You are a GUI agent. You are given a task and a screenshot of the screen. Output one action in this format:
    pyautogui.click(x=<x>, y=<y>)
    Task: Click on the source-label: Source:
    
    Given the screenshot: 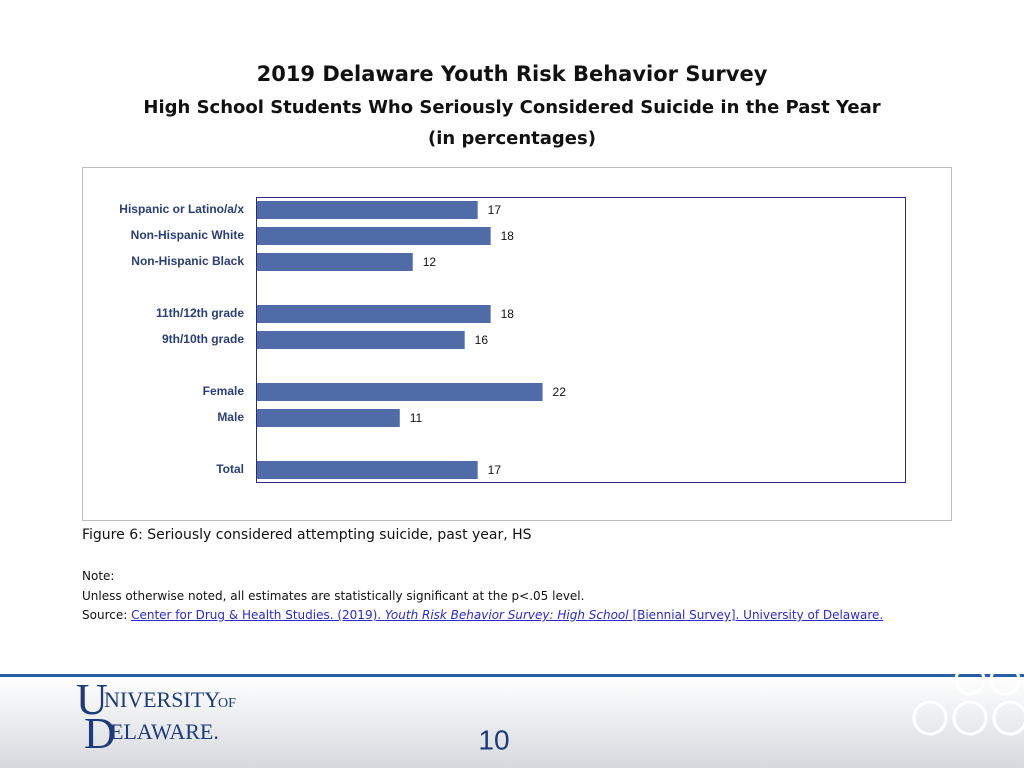 What is the action you would take?
    pyautogui.click(x=105, y=615)
    